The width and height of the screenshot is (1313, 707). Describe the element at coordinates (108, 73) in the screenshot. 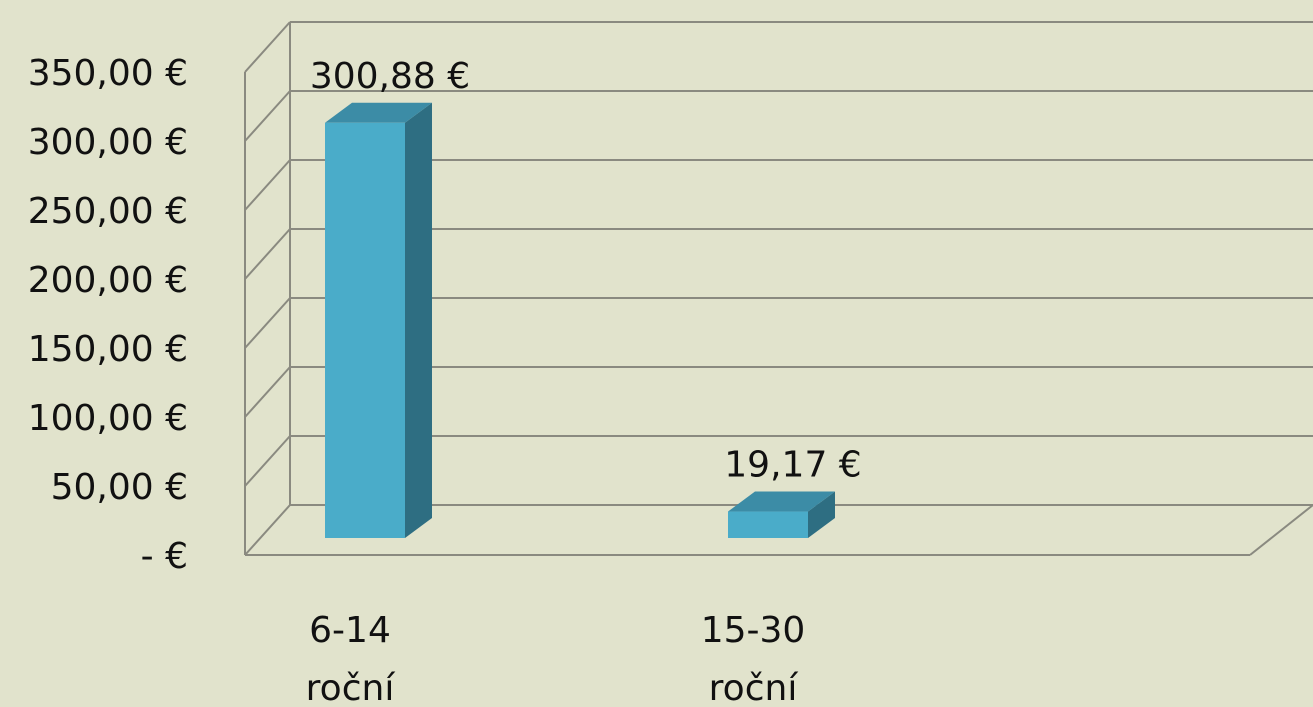

I see `y-tick-label: 350,00 €` at that location.